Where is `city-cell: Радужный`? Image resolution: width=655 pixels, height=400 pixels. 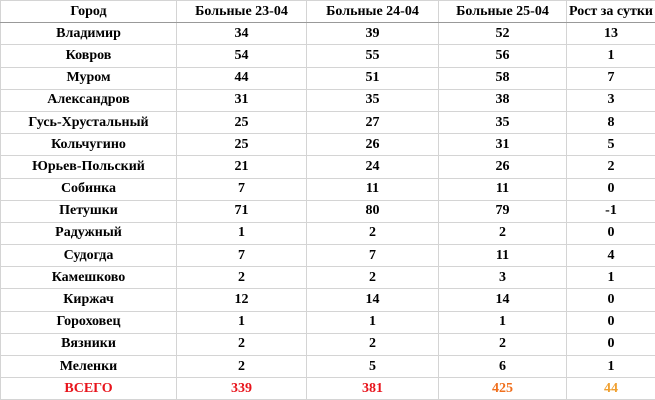 city-cell: Радужный is located at coordinates (88, 233).